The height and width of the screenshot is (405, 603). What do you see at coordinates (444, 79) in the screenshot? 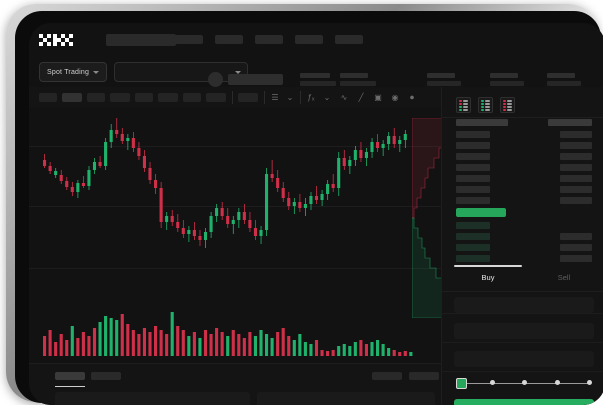
I see `stat-24h-low` at bounding box center [444, 79].